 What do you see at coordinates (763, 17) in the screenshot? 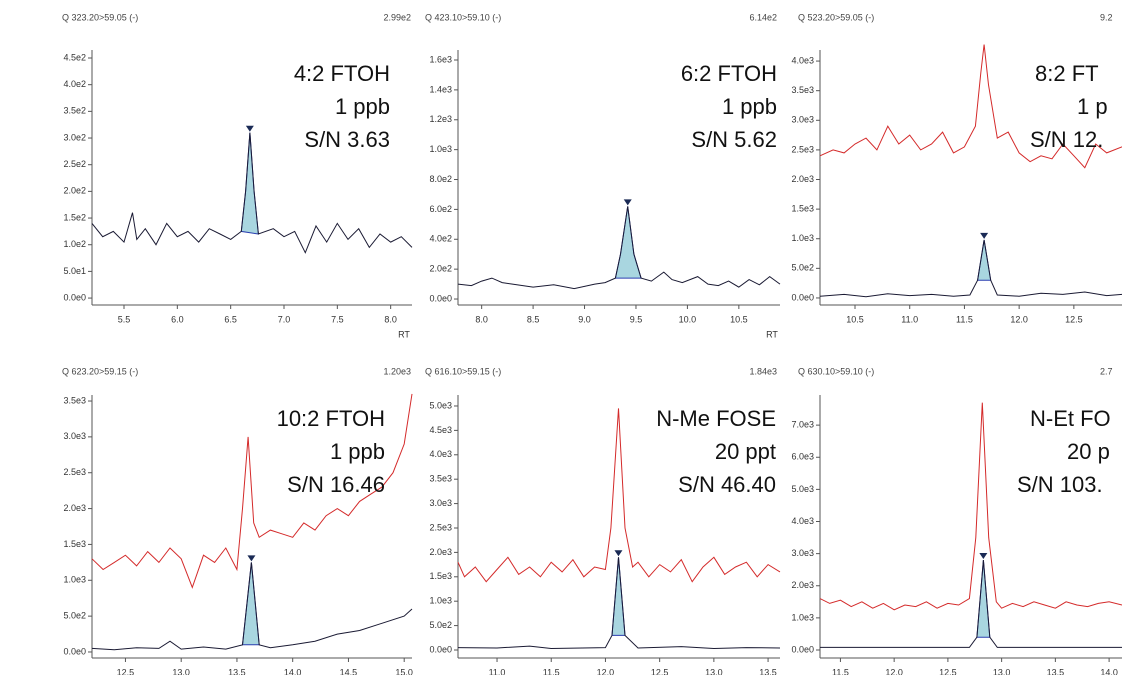
I see `max-intensity: 6.14e2` at bounding box center [763, 17].